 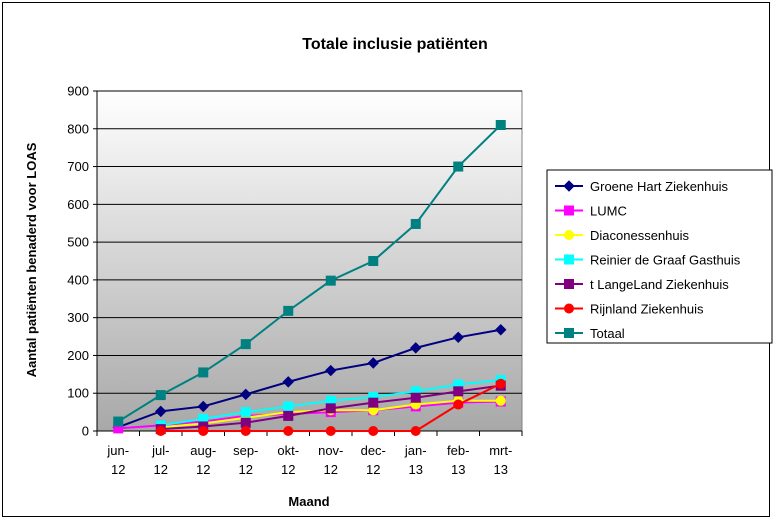 What do you see at coordinates (78, 317) in the screenshot?
I see `y-tick-label: 300` at bounding box center [78, 317].